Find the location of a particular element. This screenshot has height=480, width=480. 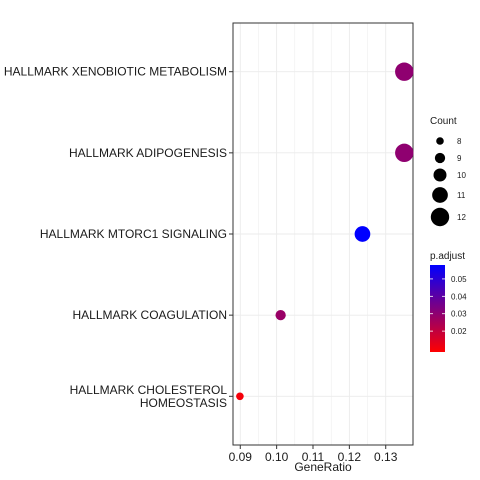

y-tick-label: HALLMARK CHOLESTEROL HOMEOSTASIS is located at coordinates (149, 396).